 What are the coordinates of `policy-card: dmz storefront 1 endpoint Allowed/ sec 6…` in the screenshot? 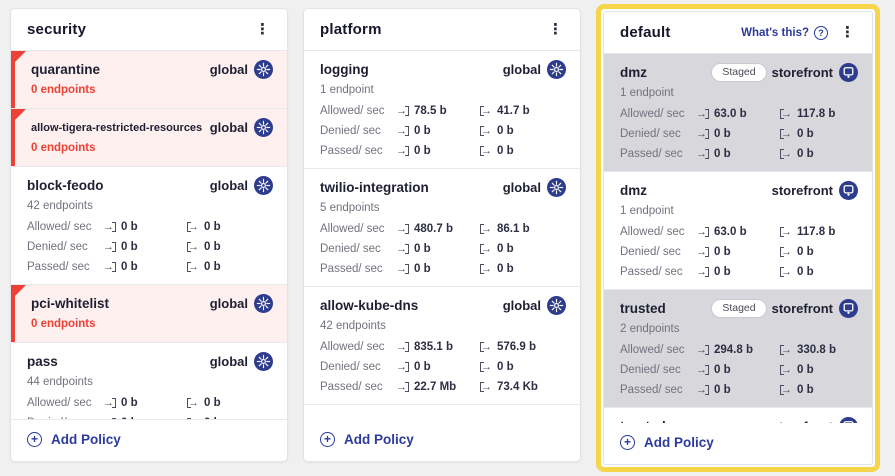 It's located at (738, 231).